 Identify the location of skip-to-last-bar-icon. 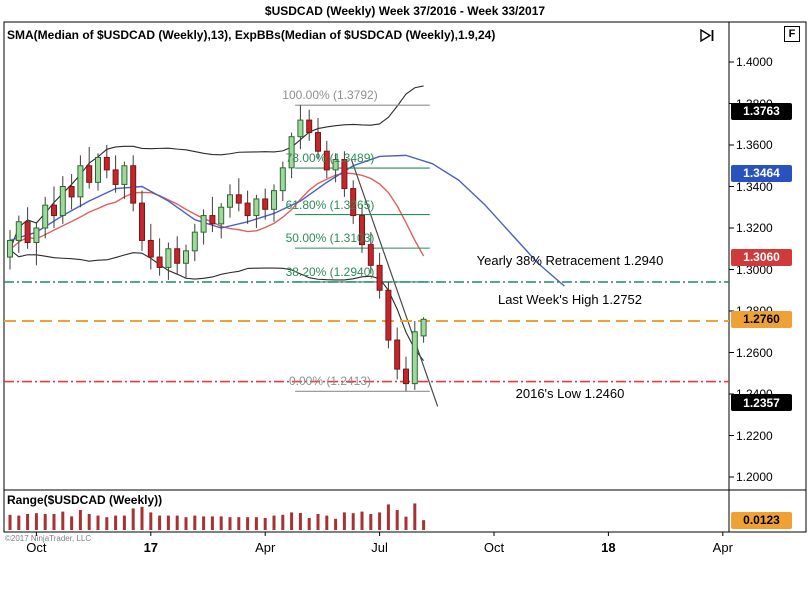
(708, 35).